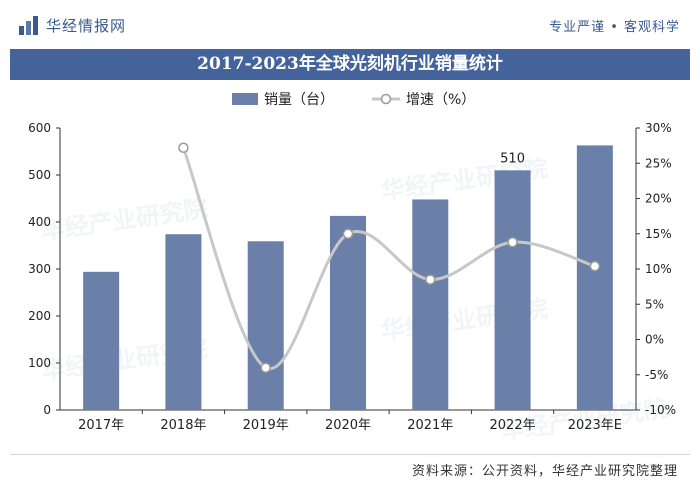 The image size is (700, 489). What do you see at coordinates (39, 128) in the screenshot?
I see `left-tick-label: 600` at bounding box center [39, 128].